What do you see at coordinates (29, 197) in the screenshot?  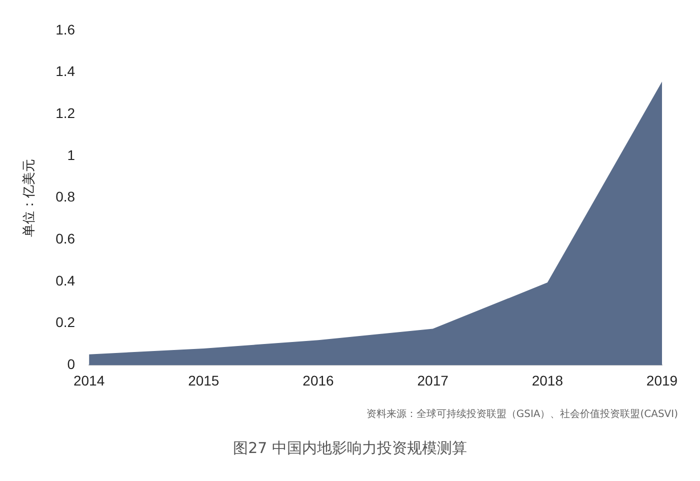 I see `y-axis-title: 单位：亿美元` at bounding box center [29, 197].